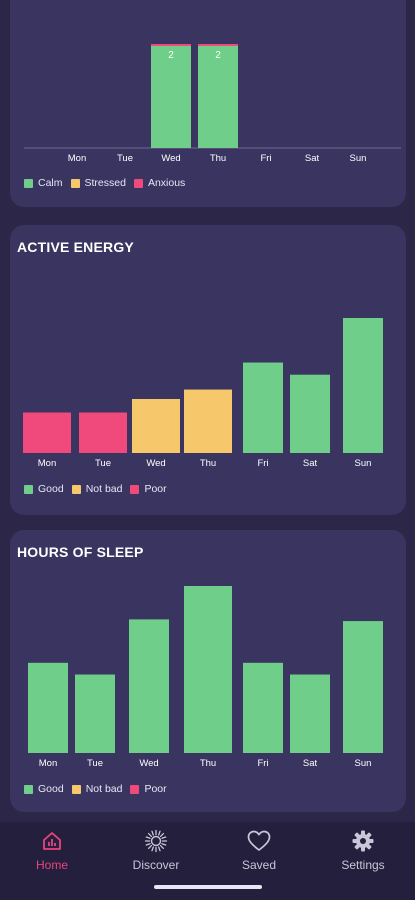  I want to click on legend-calm: Calm, so click(43, 183).